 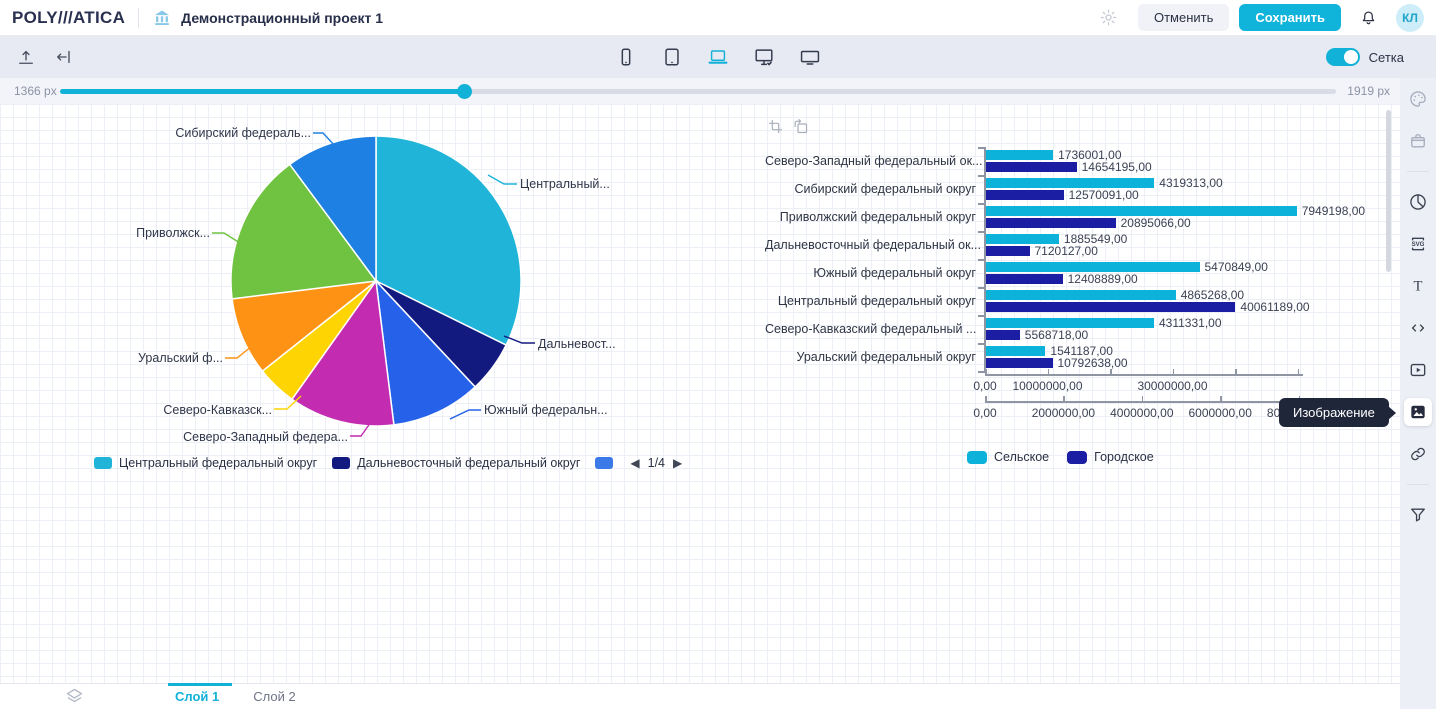 I want to click on link-icon, so click(x=1418, y=454).